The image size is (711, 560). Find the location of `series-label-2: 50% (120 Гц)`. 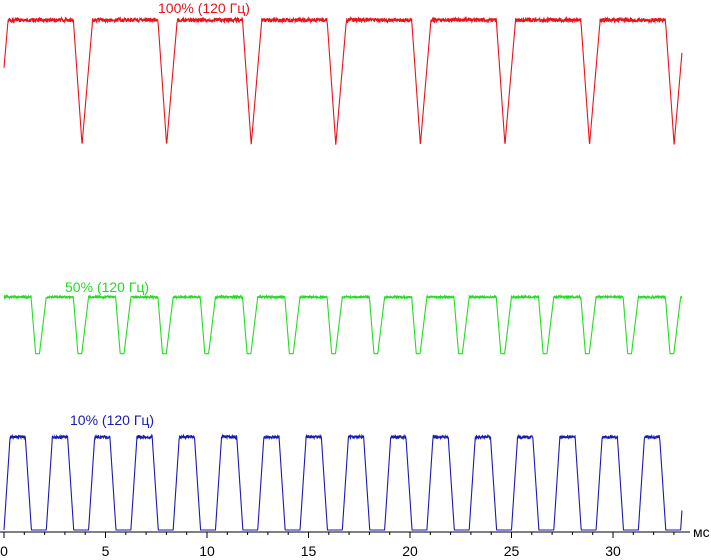

series-label-2: 50% (120 Гц) is located at coordinates (107, 287).